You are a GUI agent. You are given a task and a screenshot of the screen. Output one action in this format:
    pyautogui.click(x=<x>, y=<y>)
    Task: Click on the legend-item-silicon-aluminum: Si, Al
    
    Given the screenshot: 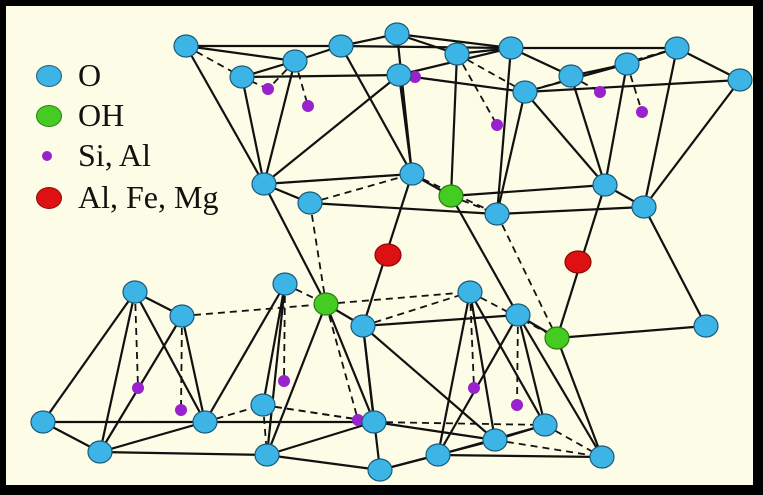 What is the action you would take?
    pyautogui.click(x=182, y=155)
    